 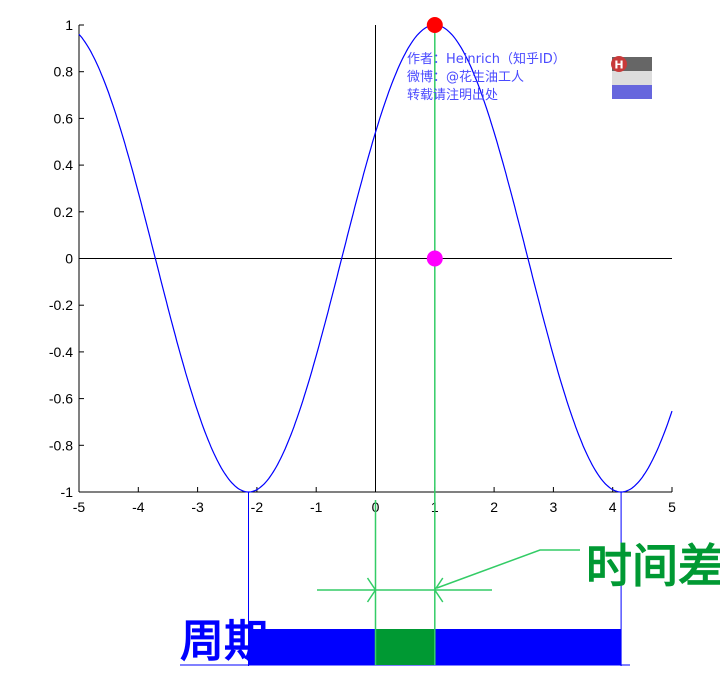 What do you see at coordinates (618, 65) in the screenshot?
I see `svg-text: H` at bounding box center [618, 65].